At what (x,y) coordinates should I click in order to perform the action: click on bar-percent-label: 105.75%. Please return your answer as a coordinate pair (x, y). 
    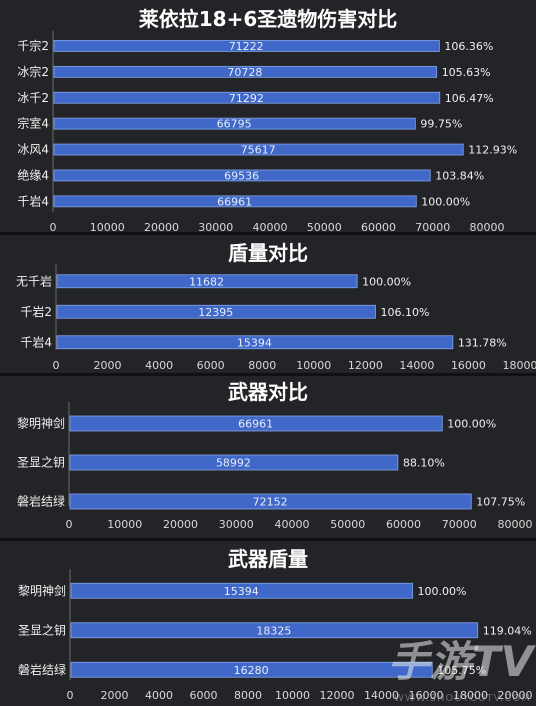
    Looking at the image, I should click on (461, 670).